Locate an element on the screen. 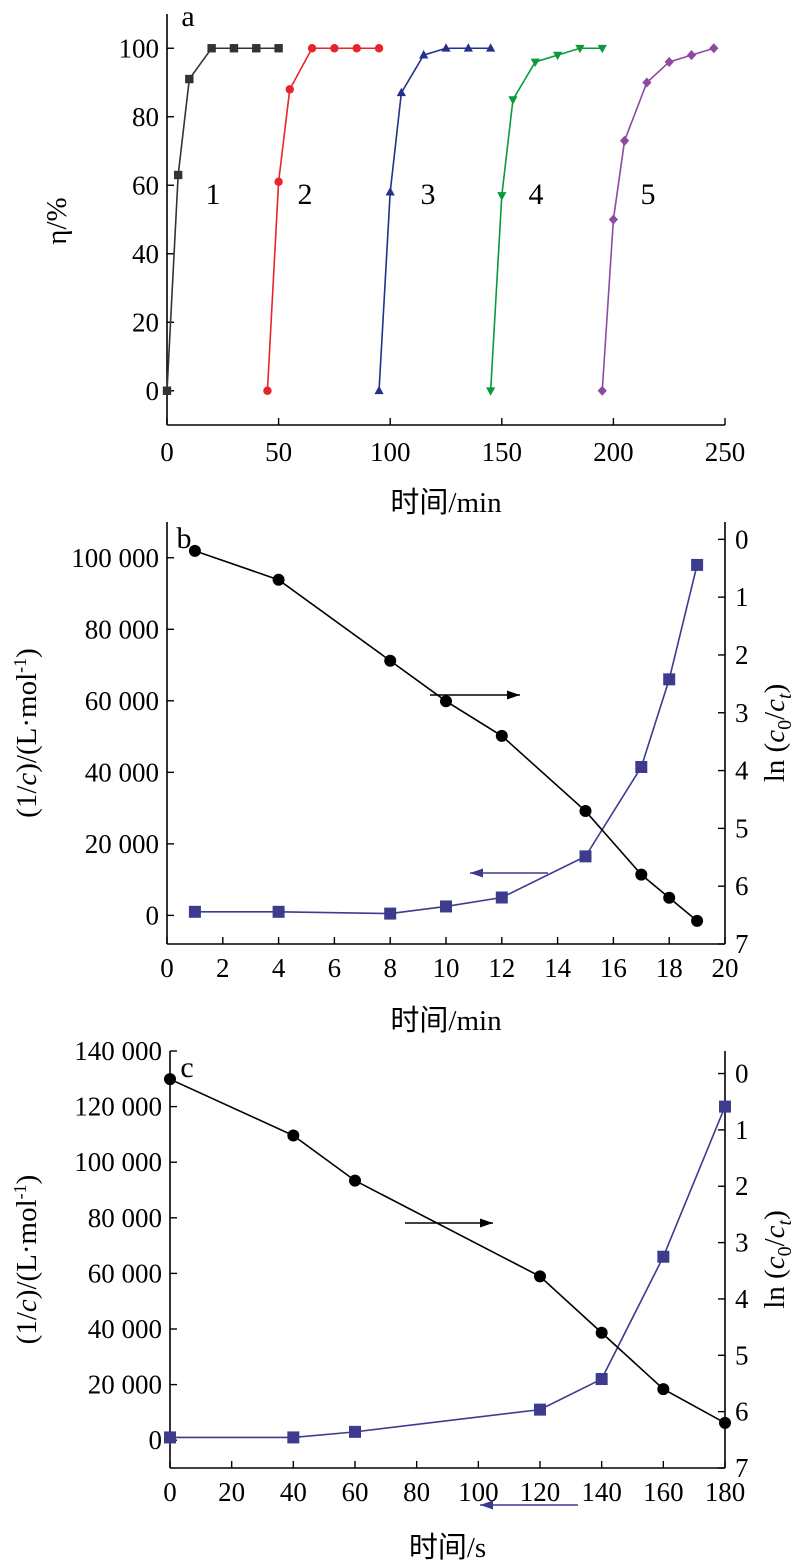 The height and width of the screenshot is (1567, 800). panel-a-series-5-line is located at coordinates (658, 219).